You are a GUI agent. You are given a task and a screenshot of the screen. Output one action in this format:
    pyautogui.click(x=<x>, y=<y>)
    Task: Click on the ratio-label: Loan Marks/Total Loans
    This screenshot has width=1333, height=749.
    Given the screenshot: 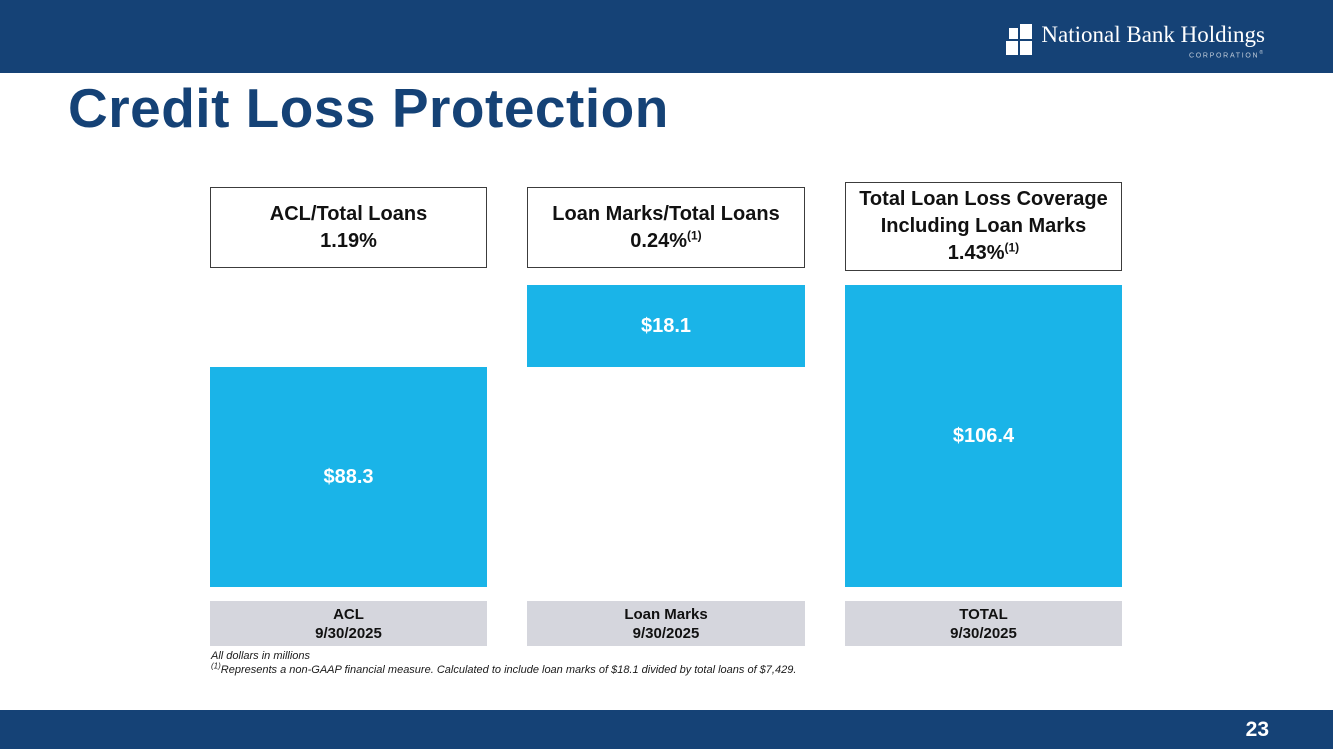 What is the action you would take?
    pyautogui.click(x=666, y=213)
    